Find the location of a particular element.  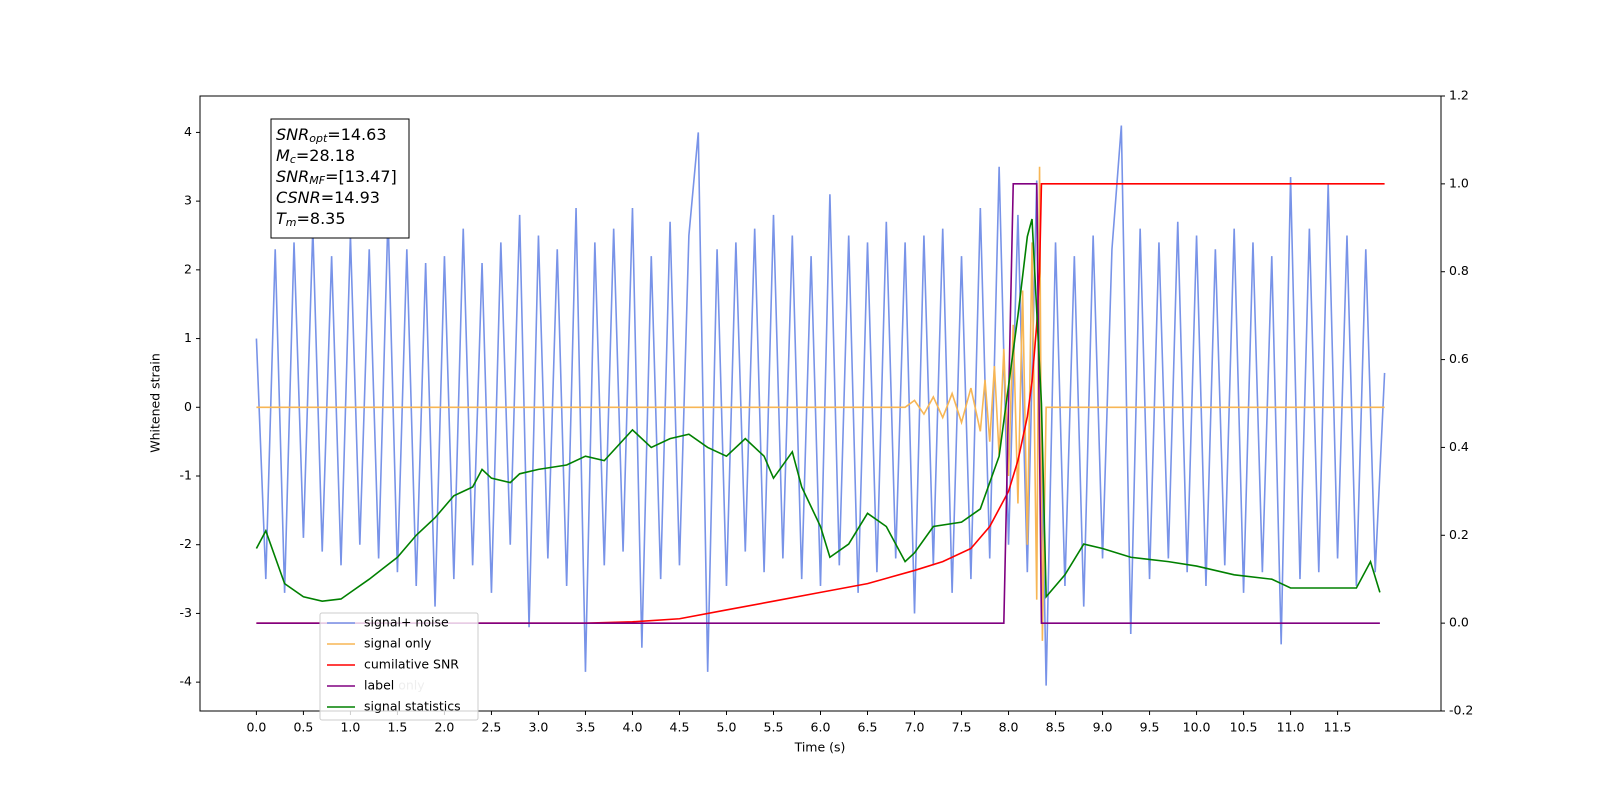

y-tick-label: 1 is located at coordinates (188, 337).